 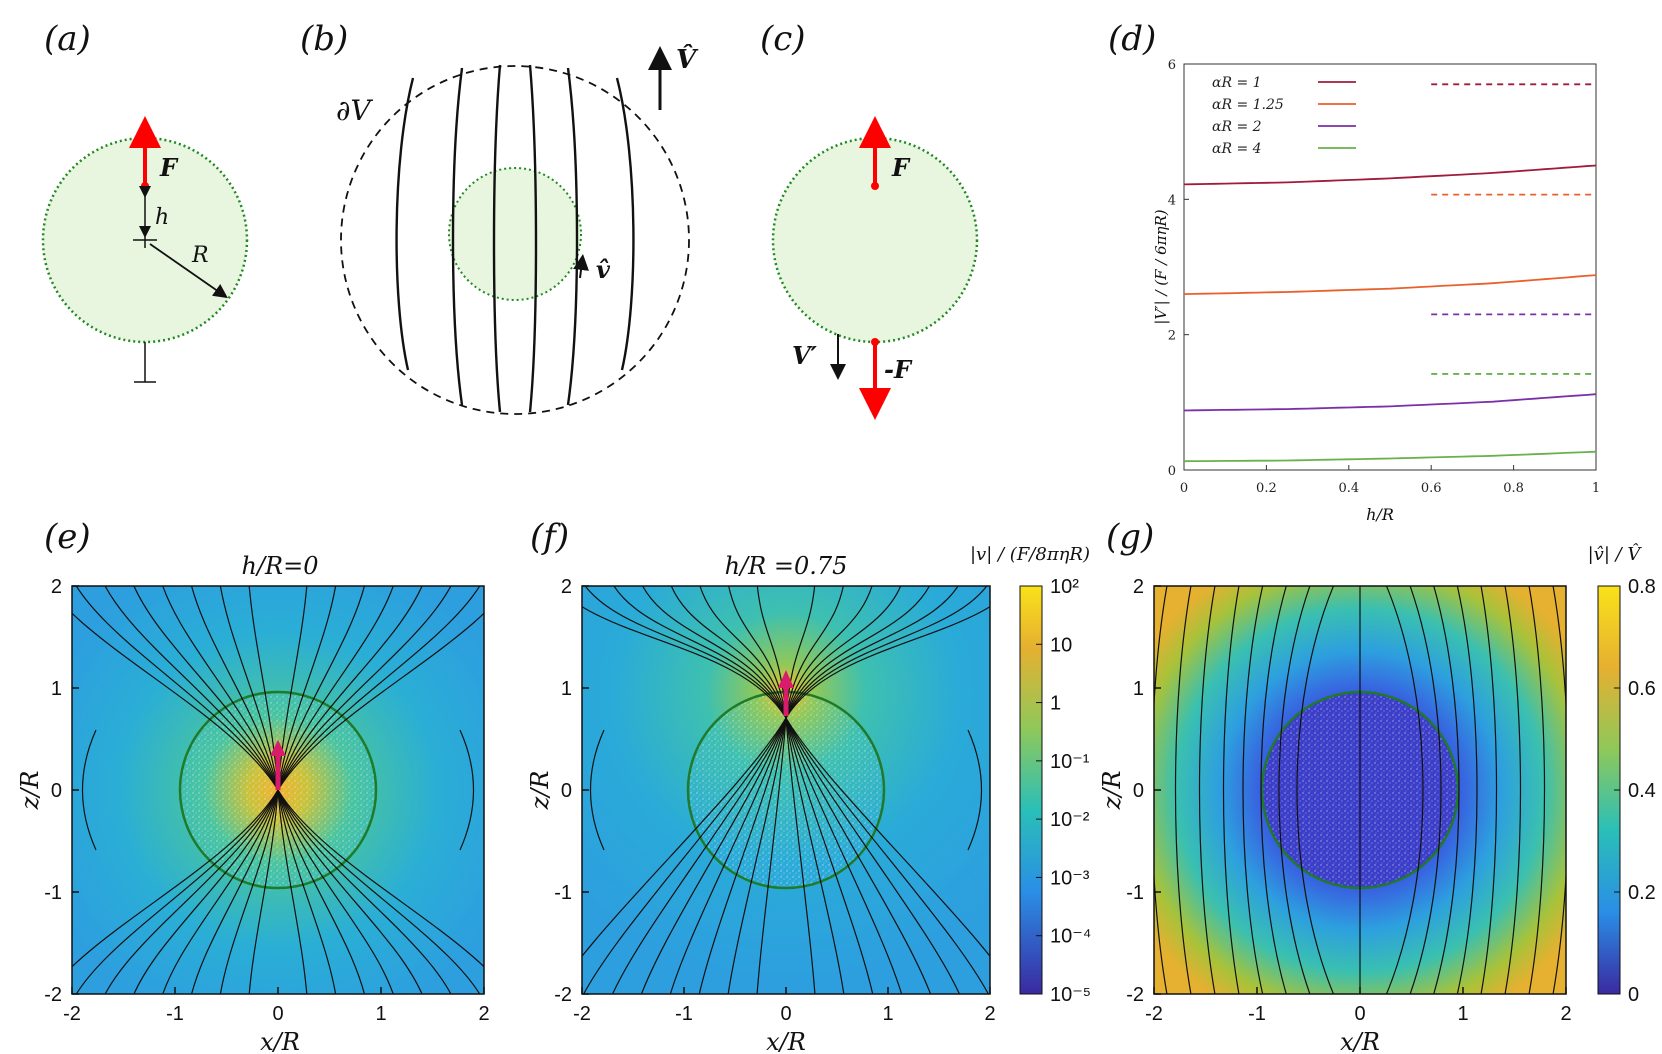 I want to click on colorbar-tick-label: 0.6, so click(x=1642, y=689).